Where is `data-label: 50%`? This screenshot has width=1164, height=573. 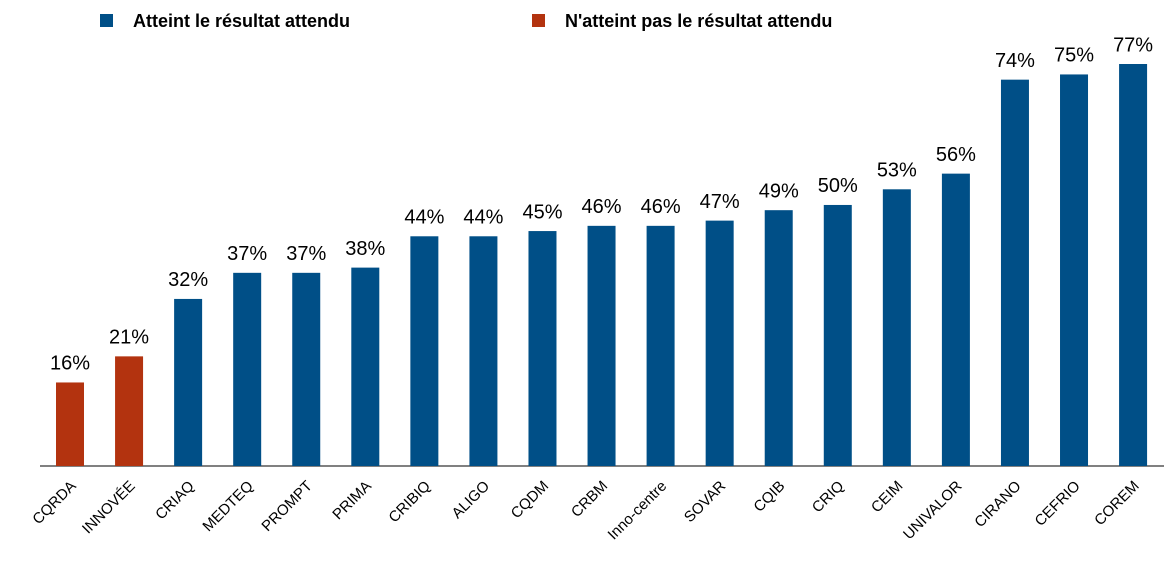
data-label: 50% is located at coordinates (838, 186).